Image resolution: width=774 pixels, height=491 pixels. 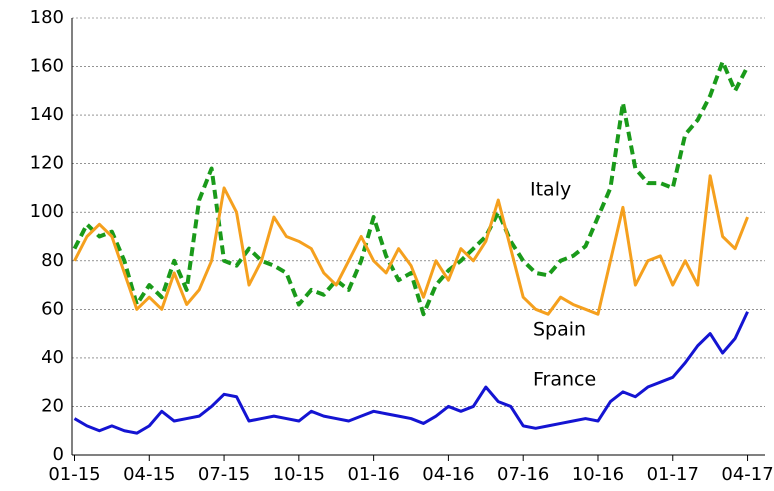 What do you see at coordinates (448, 474) in the screenshot?
I see `x-tick-label: 04-16` at bounding box center [448, 474].